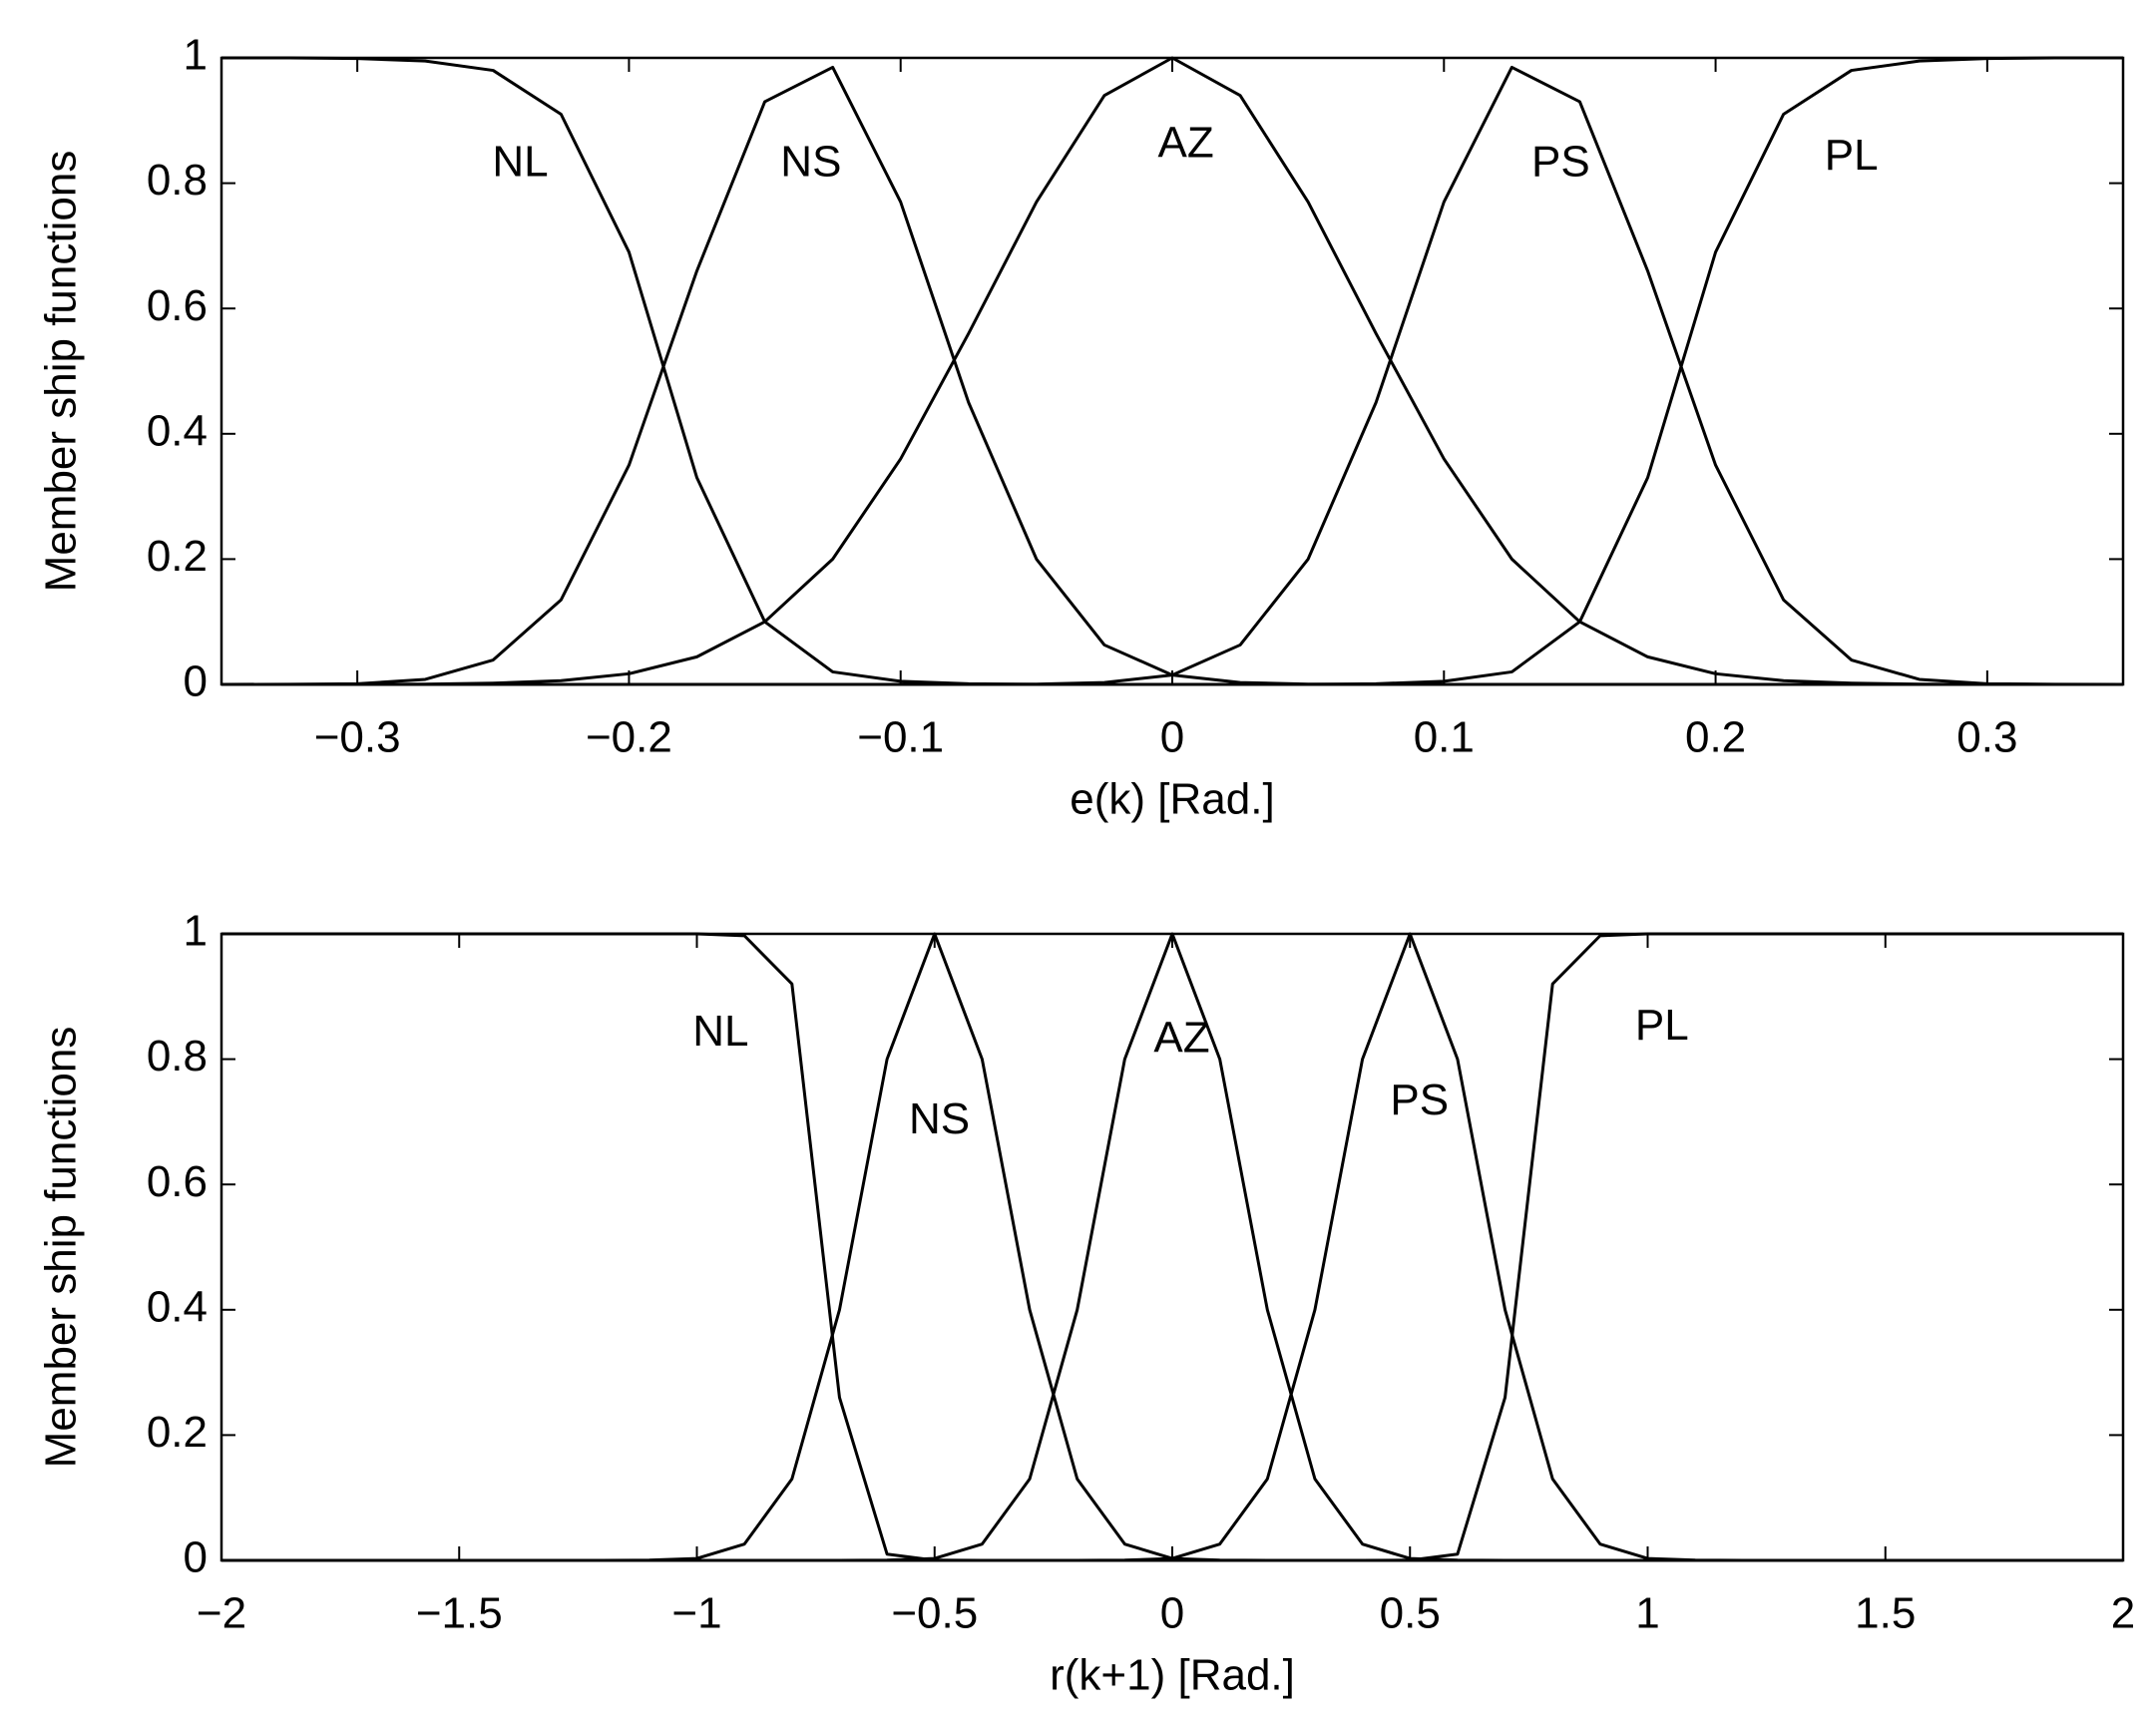 Image resolution: width=2156 pixels, height=1731 pixels. I want to click on x-tick-label: 1.5, so click(1885, 1613).